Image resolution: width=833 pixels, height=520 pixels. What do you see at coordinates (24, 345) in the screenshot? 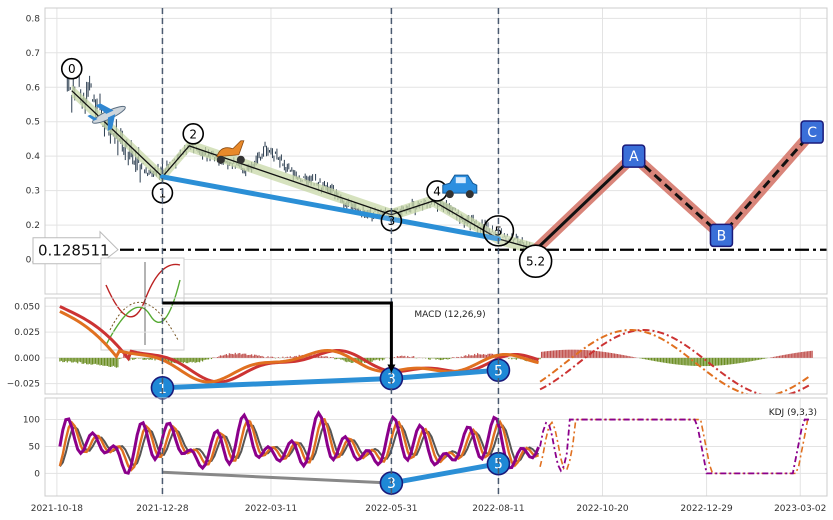
I see `macd-y-ticks: 0.050 0.025 0.000 −0.025` at bounding box center [24, 345].